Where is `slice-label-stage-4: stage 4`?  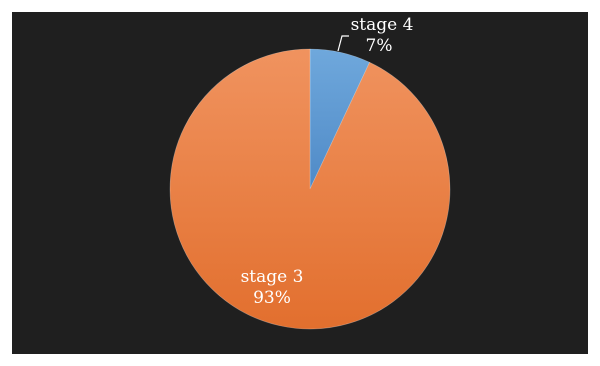
slice-label-stage-4: stage 4 is located at coordinates (382, 25).